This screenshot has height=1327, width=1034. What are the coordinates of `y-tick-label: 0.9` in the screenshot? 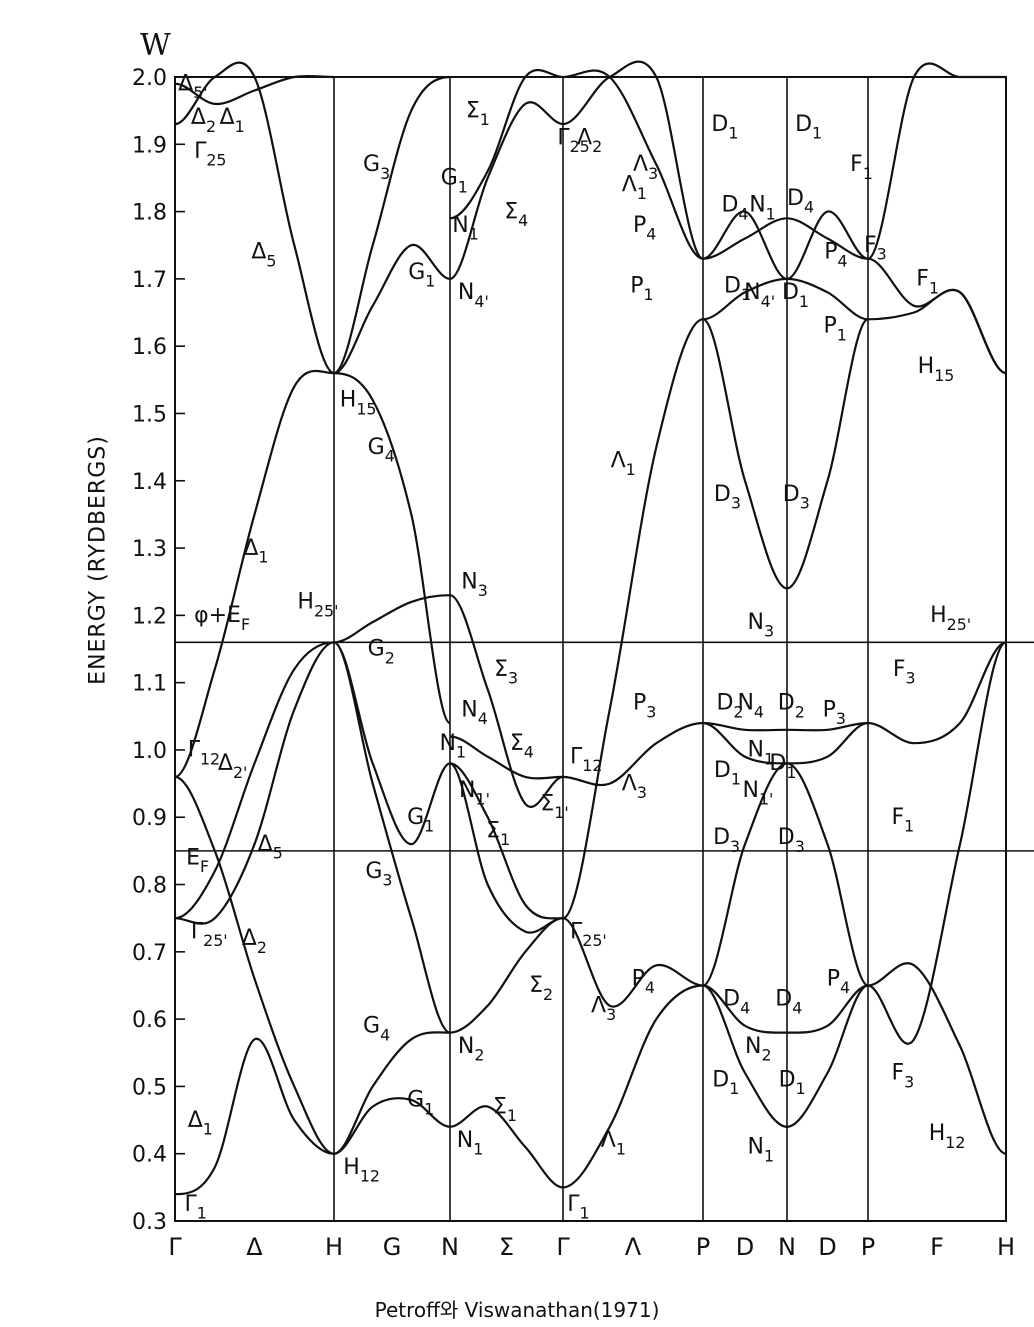 It's located at (149, 818).